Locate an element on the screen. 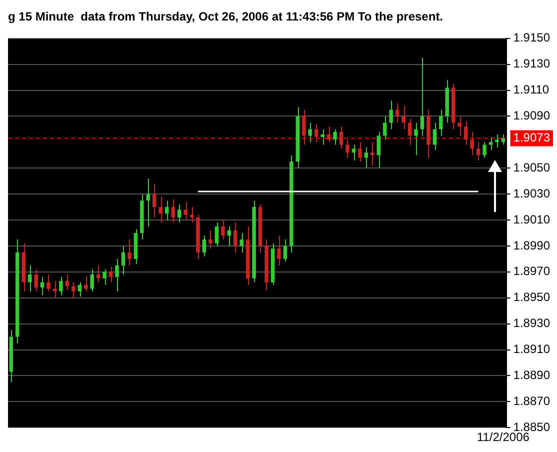 Image resolution: width=557 pixels, height=452 pixels. y-tick-label: 1.8950 is located at coordinates (531, 297).